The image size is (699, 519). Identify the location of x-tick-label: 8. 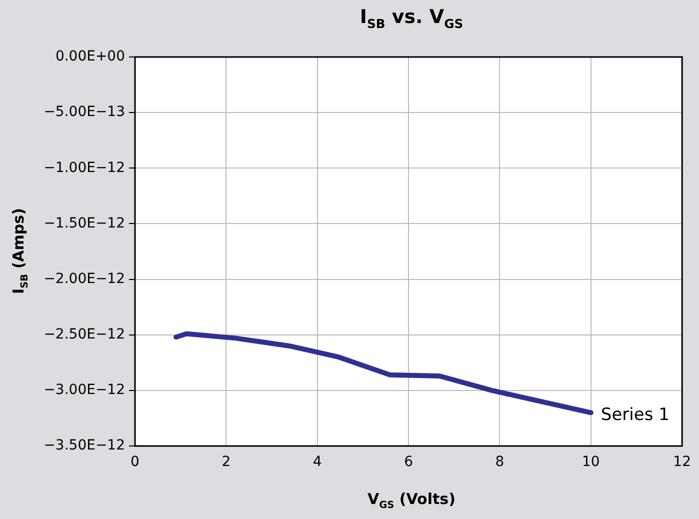
(499, 462).